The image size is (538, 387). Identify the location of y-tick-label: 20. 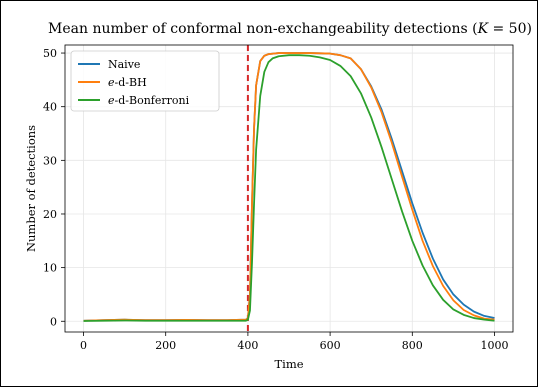
(50, 214).